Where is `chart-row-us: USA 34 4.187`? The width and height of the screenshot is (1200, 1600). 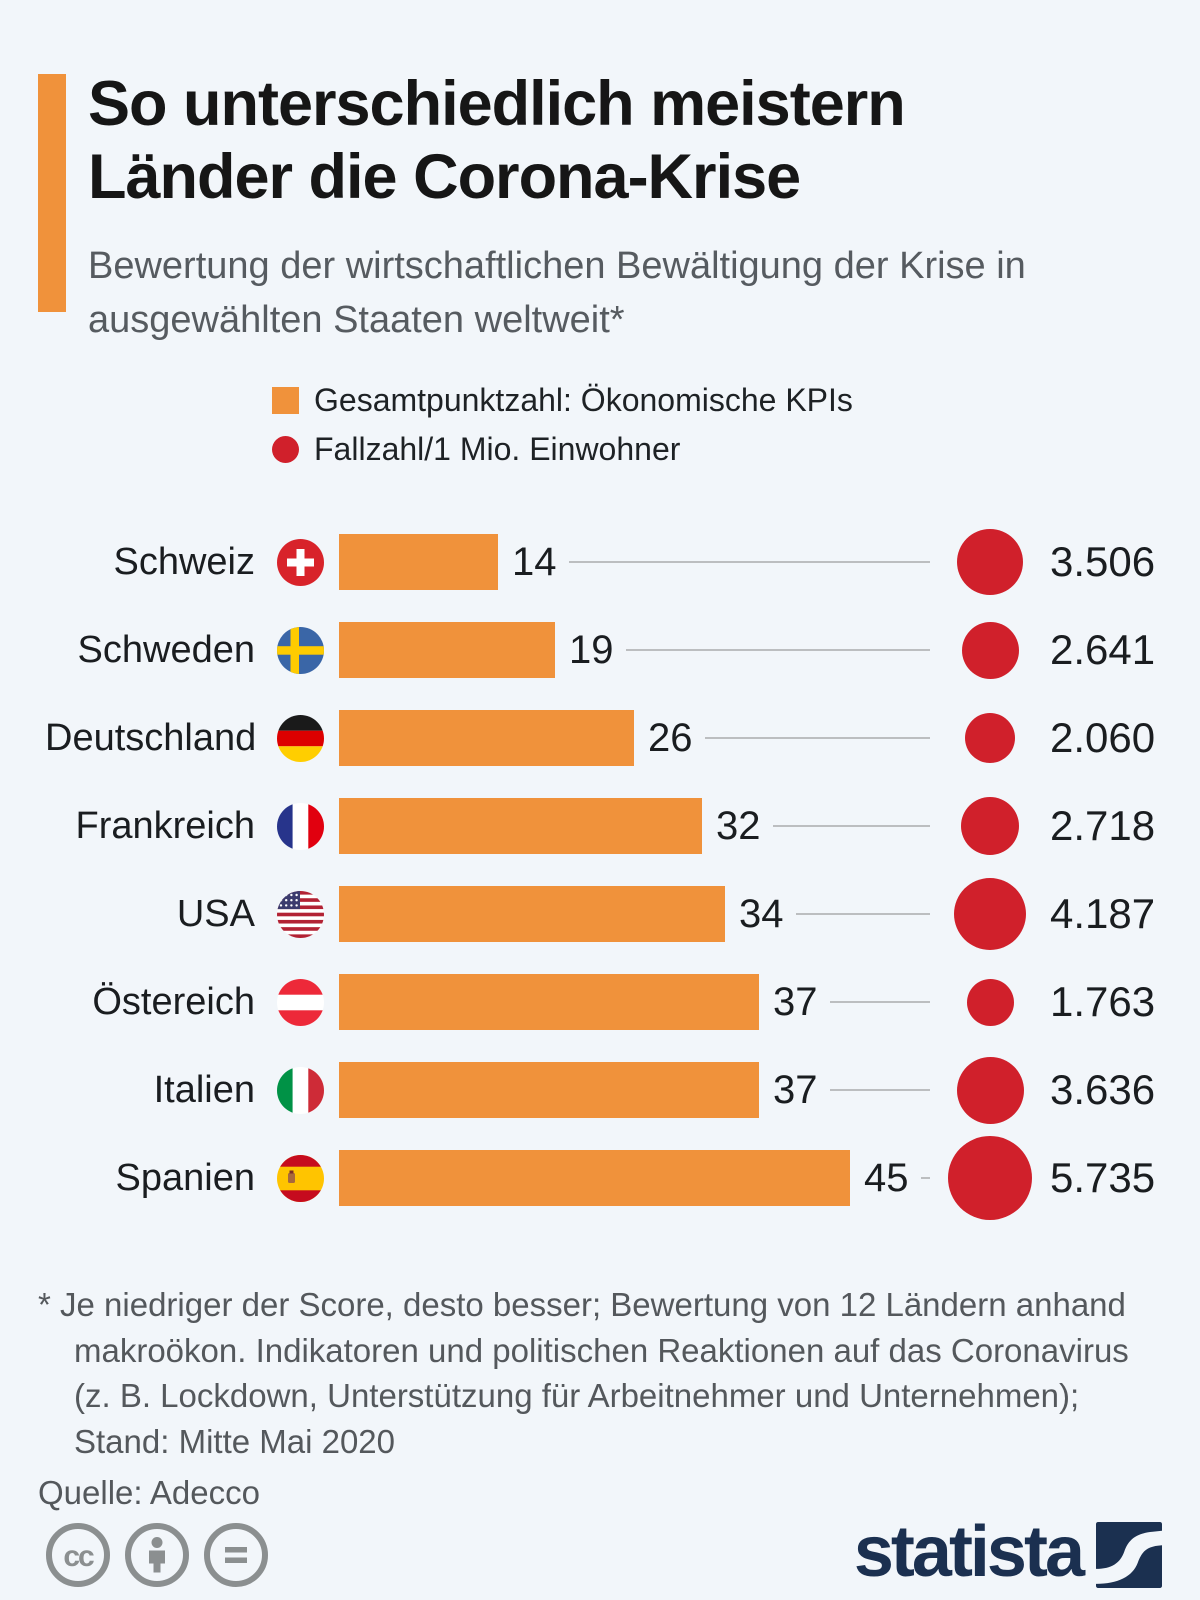 chart-row-us: USA 34 4.187 is located at coordinates (600, 914).